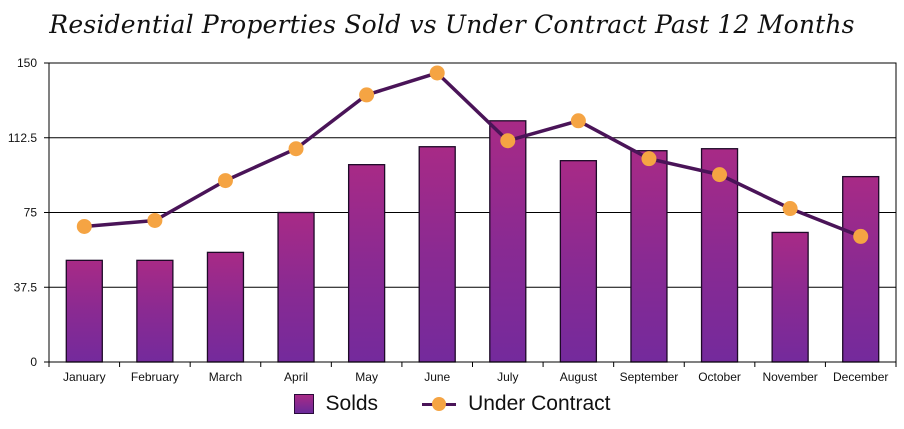  Describe the element at coordinates (790, 297) in the screenshot. I see `bar-november` at that location.